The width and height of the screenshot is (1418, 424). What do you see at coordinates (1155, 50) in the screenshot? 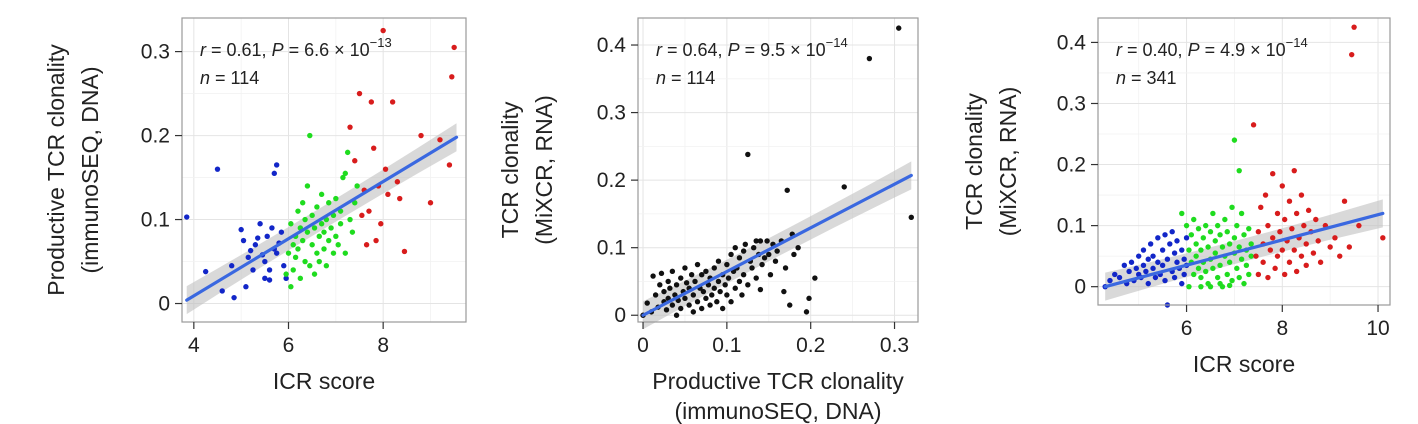
I see `stat-r-value: = 0.40,` at bounding box center [1155, 50].